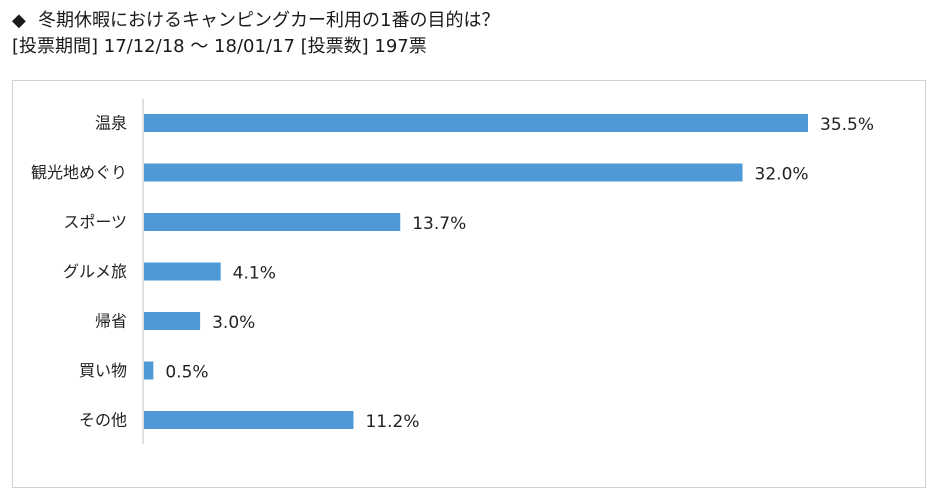 The image size is (940, 498). What do you see at coordinates (79, 172) in the screenshot?
I see `category-label: 観光地めぐり` at bounding box center [79, 172].